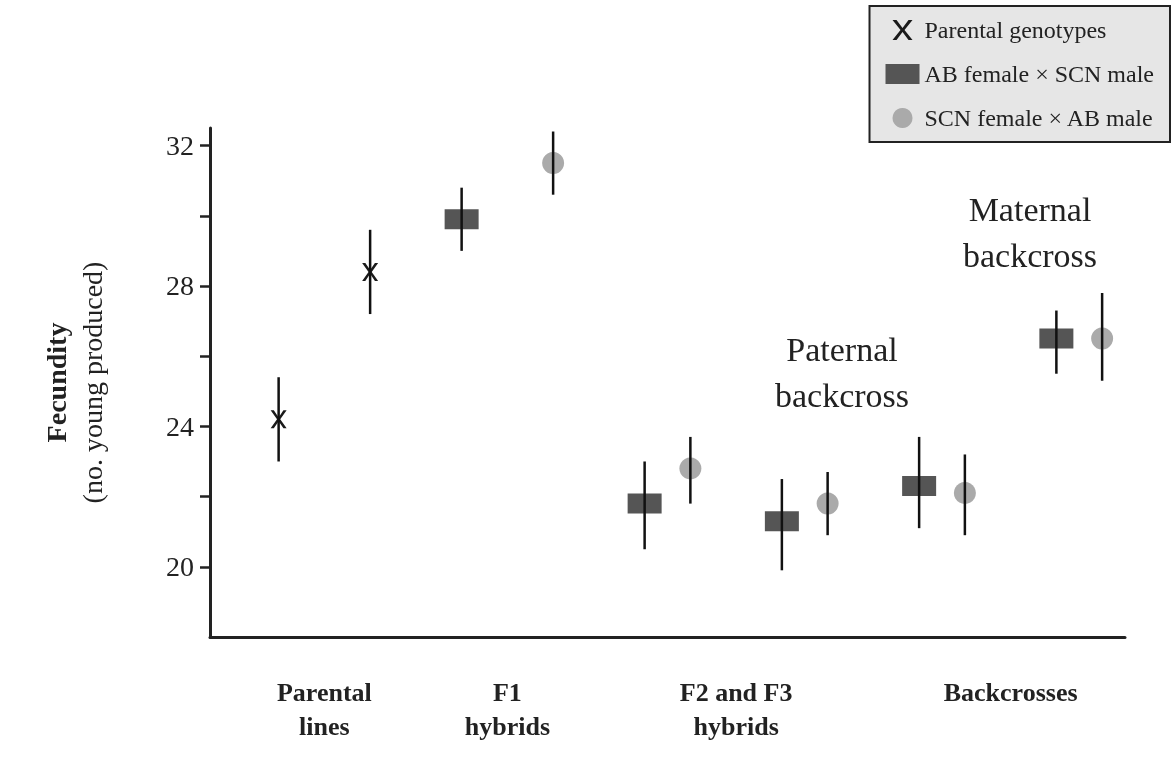 This screenshot has width=1176, height=759. Describe the element at coordinates (1039, 74) in the screenshot. I see `legend-label: AB female × SCN male` at that location.